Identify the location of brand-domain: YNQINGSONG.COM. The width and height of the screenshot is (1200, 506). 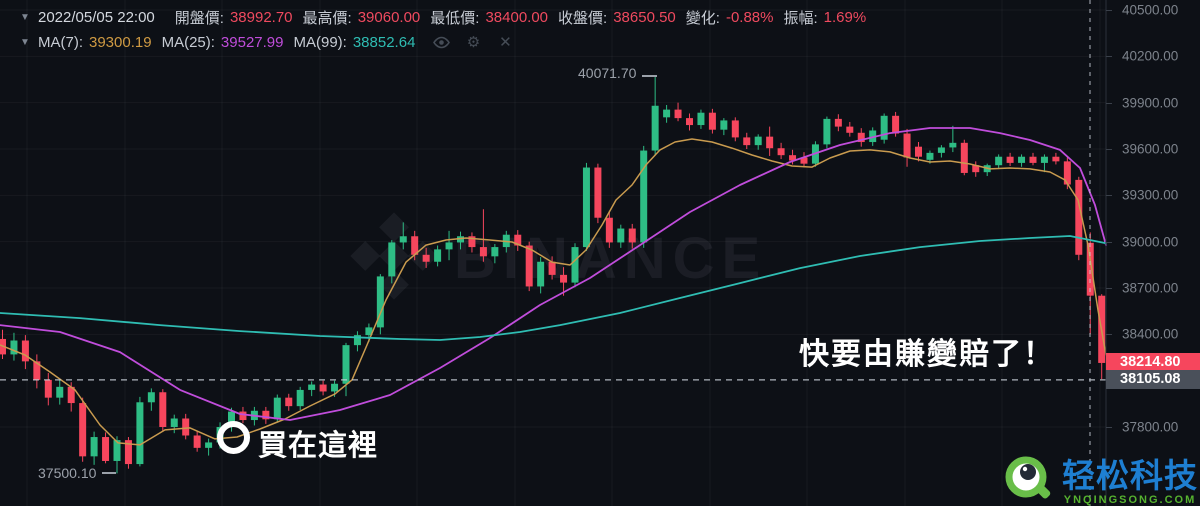
(1130, 500).